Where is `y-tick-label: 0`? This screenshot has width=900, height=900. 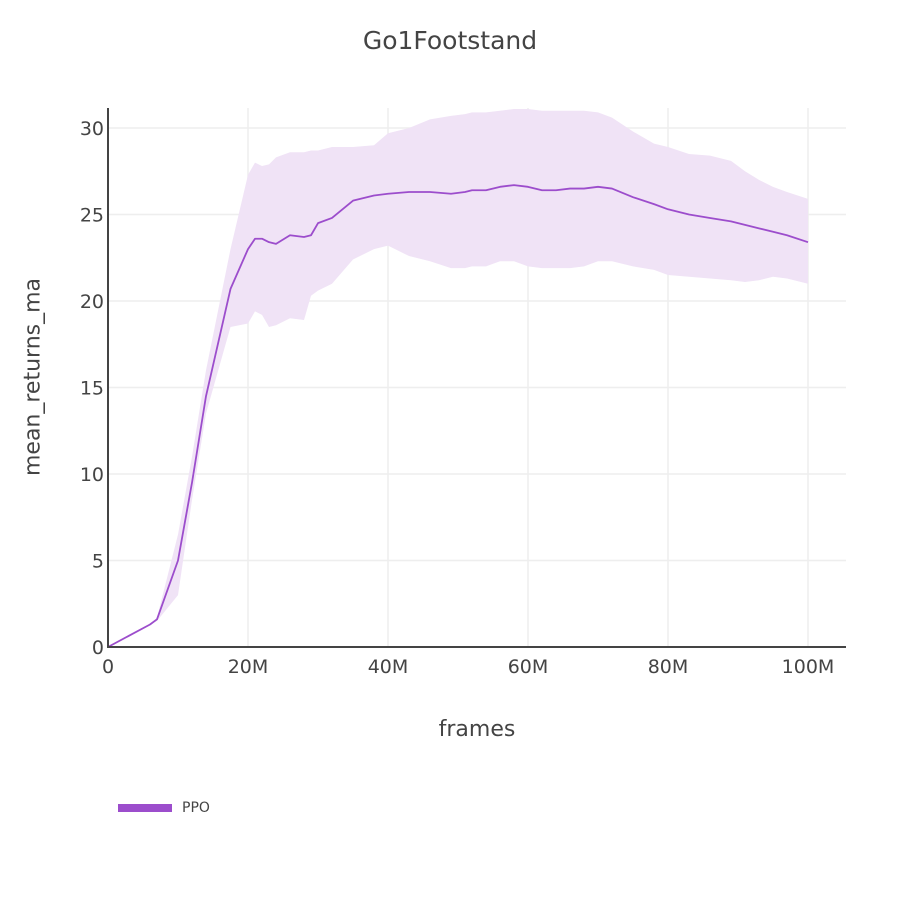 y-tick-label: 0 is located at coordinates (98, 648).